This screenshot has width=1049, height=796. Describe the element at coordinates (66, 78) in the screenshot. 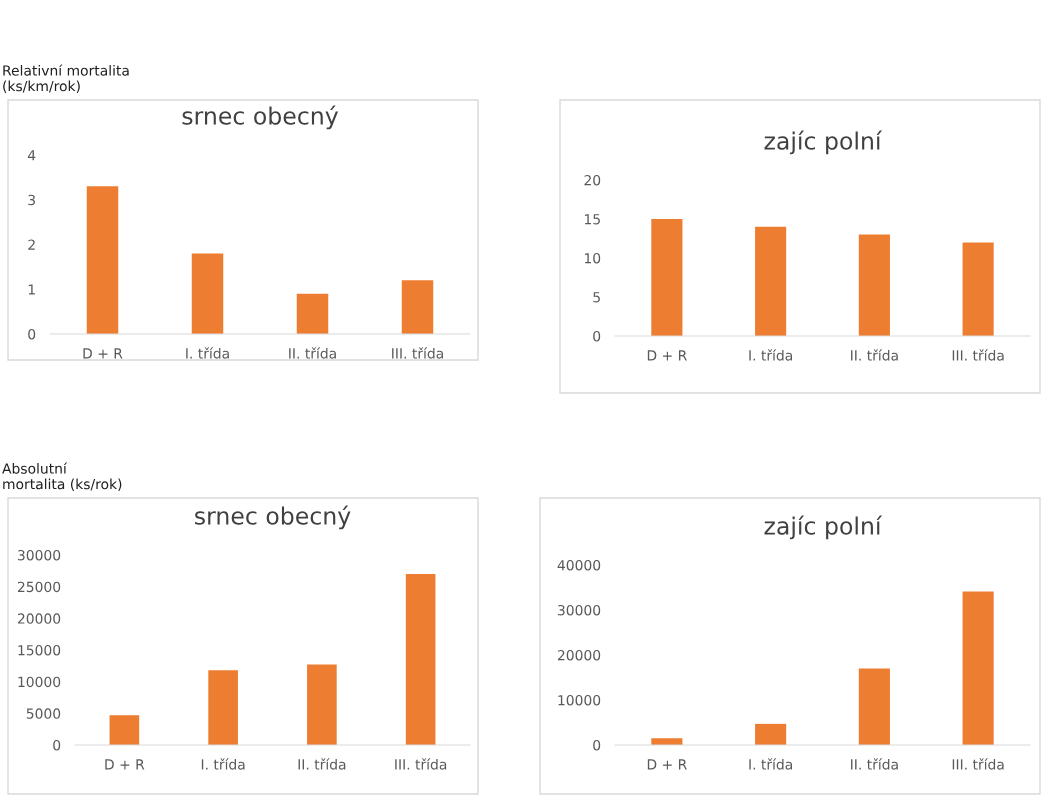

I see `y-axis-title: Relativní mortalita (ks/km/rok)` at that location.